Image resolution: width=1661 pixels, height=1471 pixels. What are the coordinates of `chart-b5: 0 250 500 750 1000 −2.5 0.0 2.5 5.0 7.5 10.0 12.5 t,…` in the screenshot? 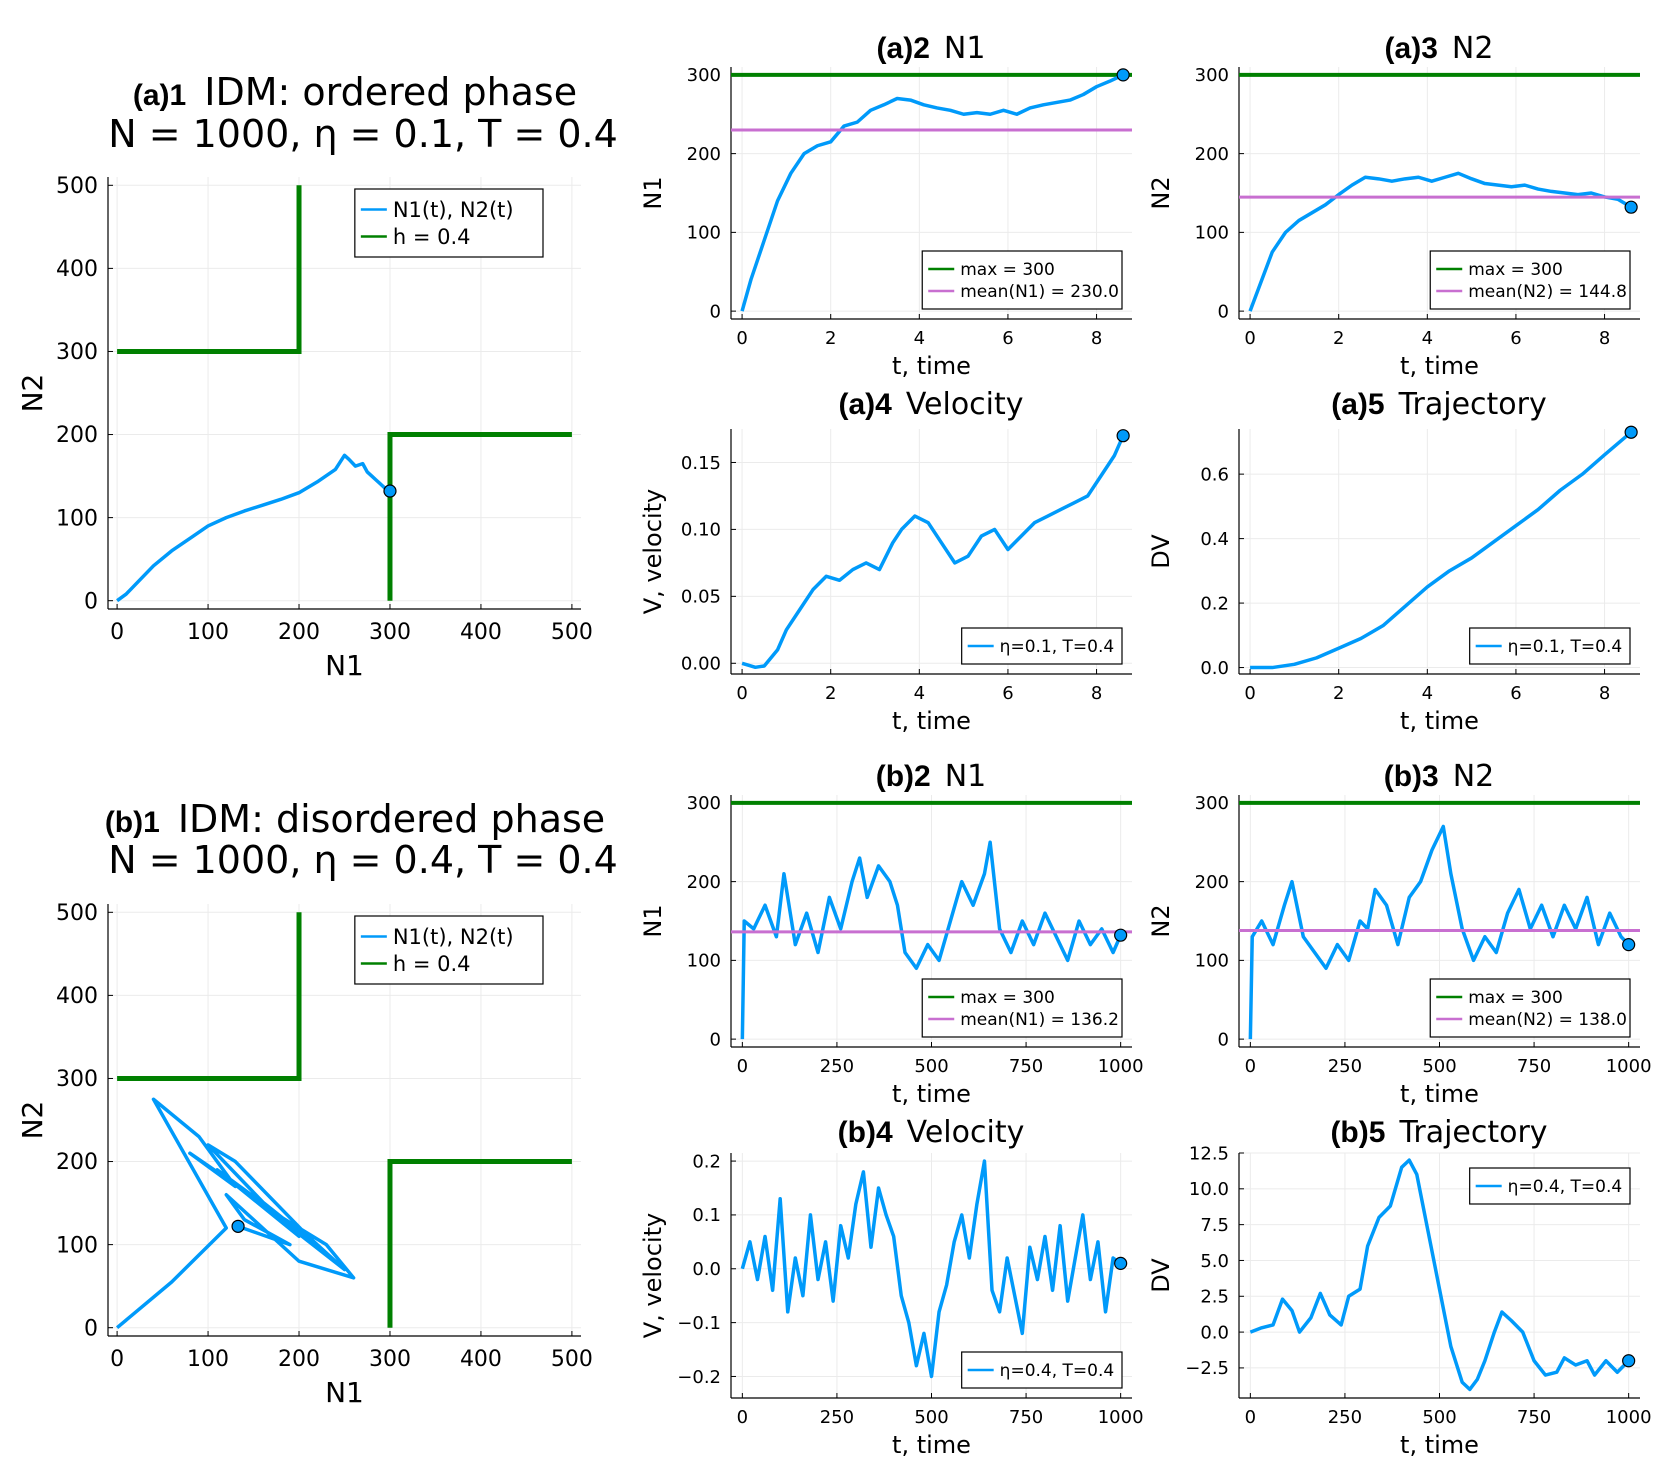 It's located at (1399, 1287).